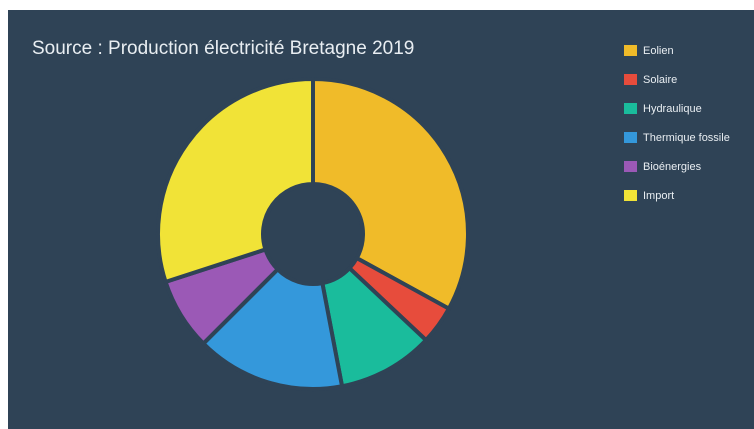 This screenshot has width=754, height=429. Describe the element at coordinates (672, 108) in the screenshot. I see `legend-label: Hydraulique` at that location.